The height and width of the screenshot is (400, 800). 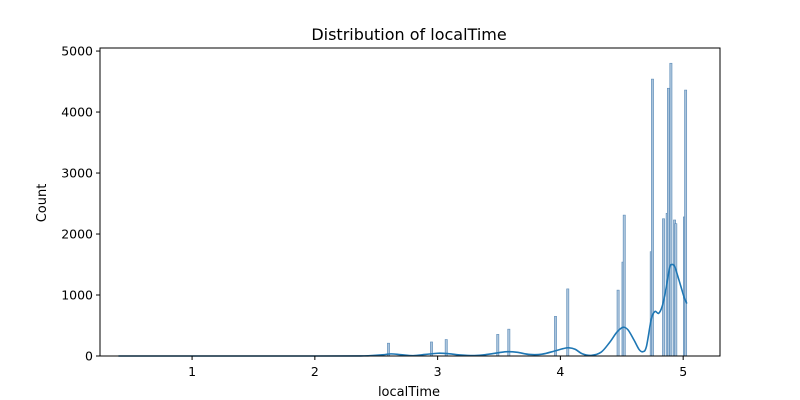 I want to click on y-axis-label: Count, so click(x=42, y=203).